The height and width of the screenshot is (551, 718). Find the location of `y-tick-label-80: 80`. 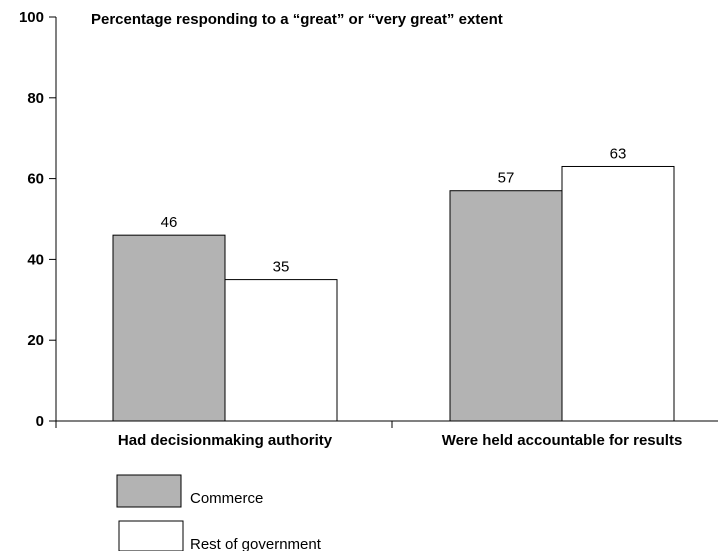

y-tick-label-80: 80 is located at coordinates (35, 98).